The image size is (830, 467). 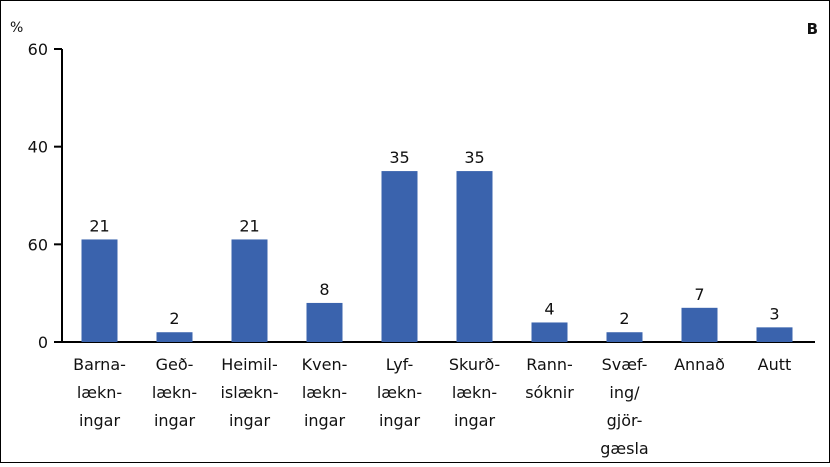 I want to click on value-label: 3, so click(x=774, y=313).